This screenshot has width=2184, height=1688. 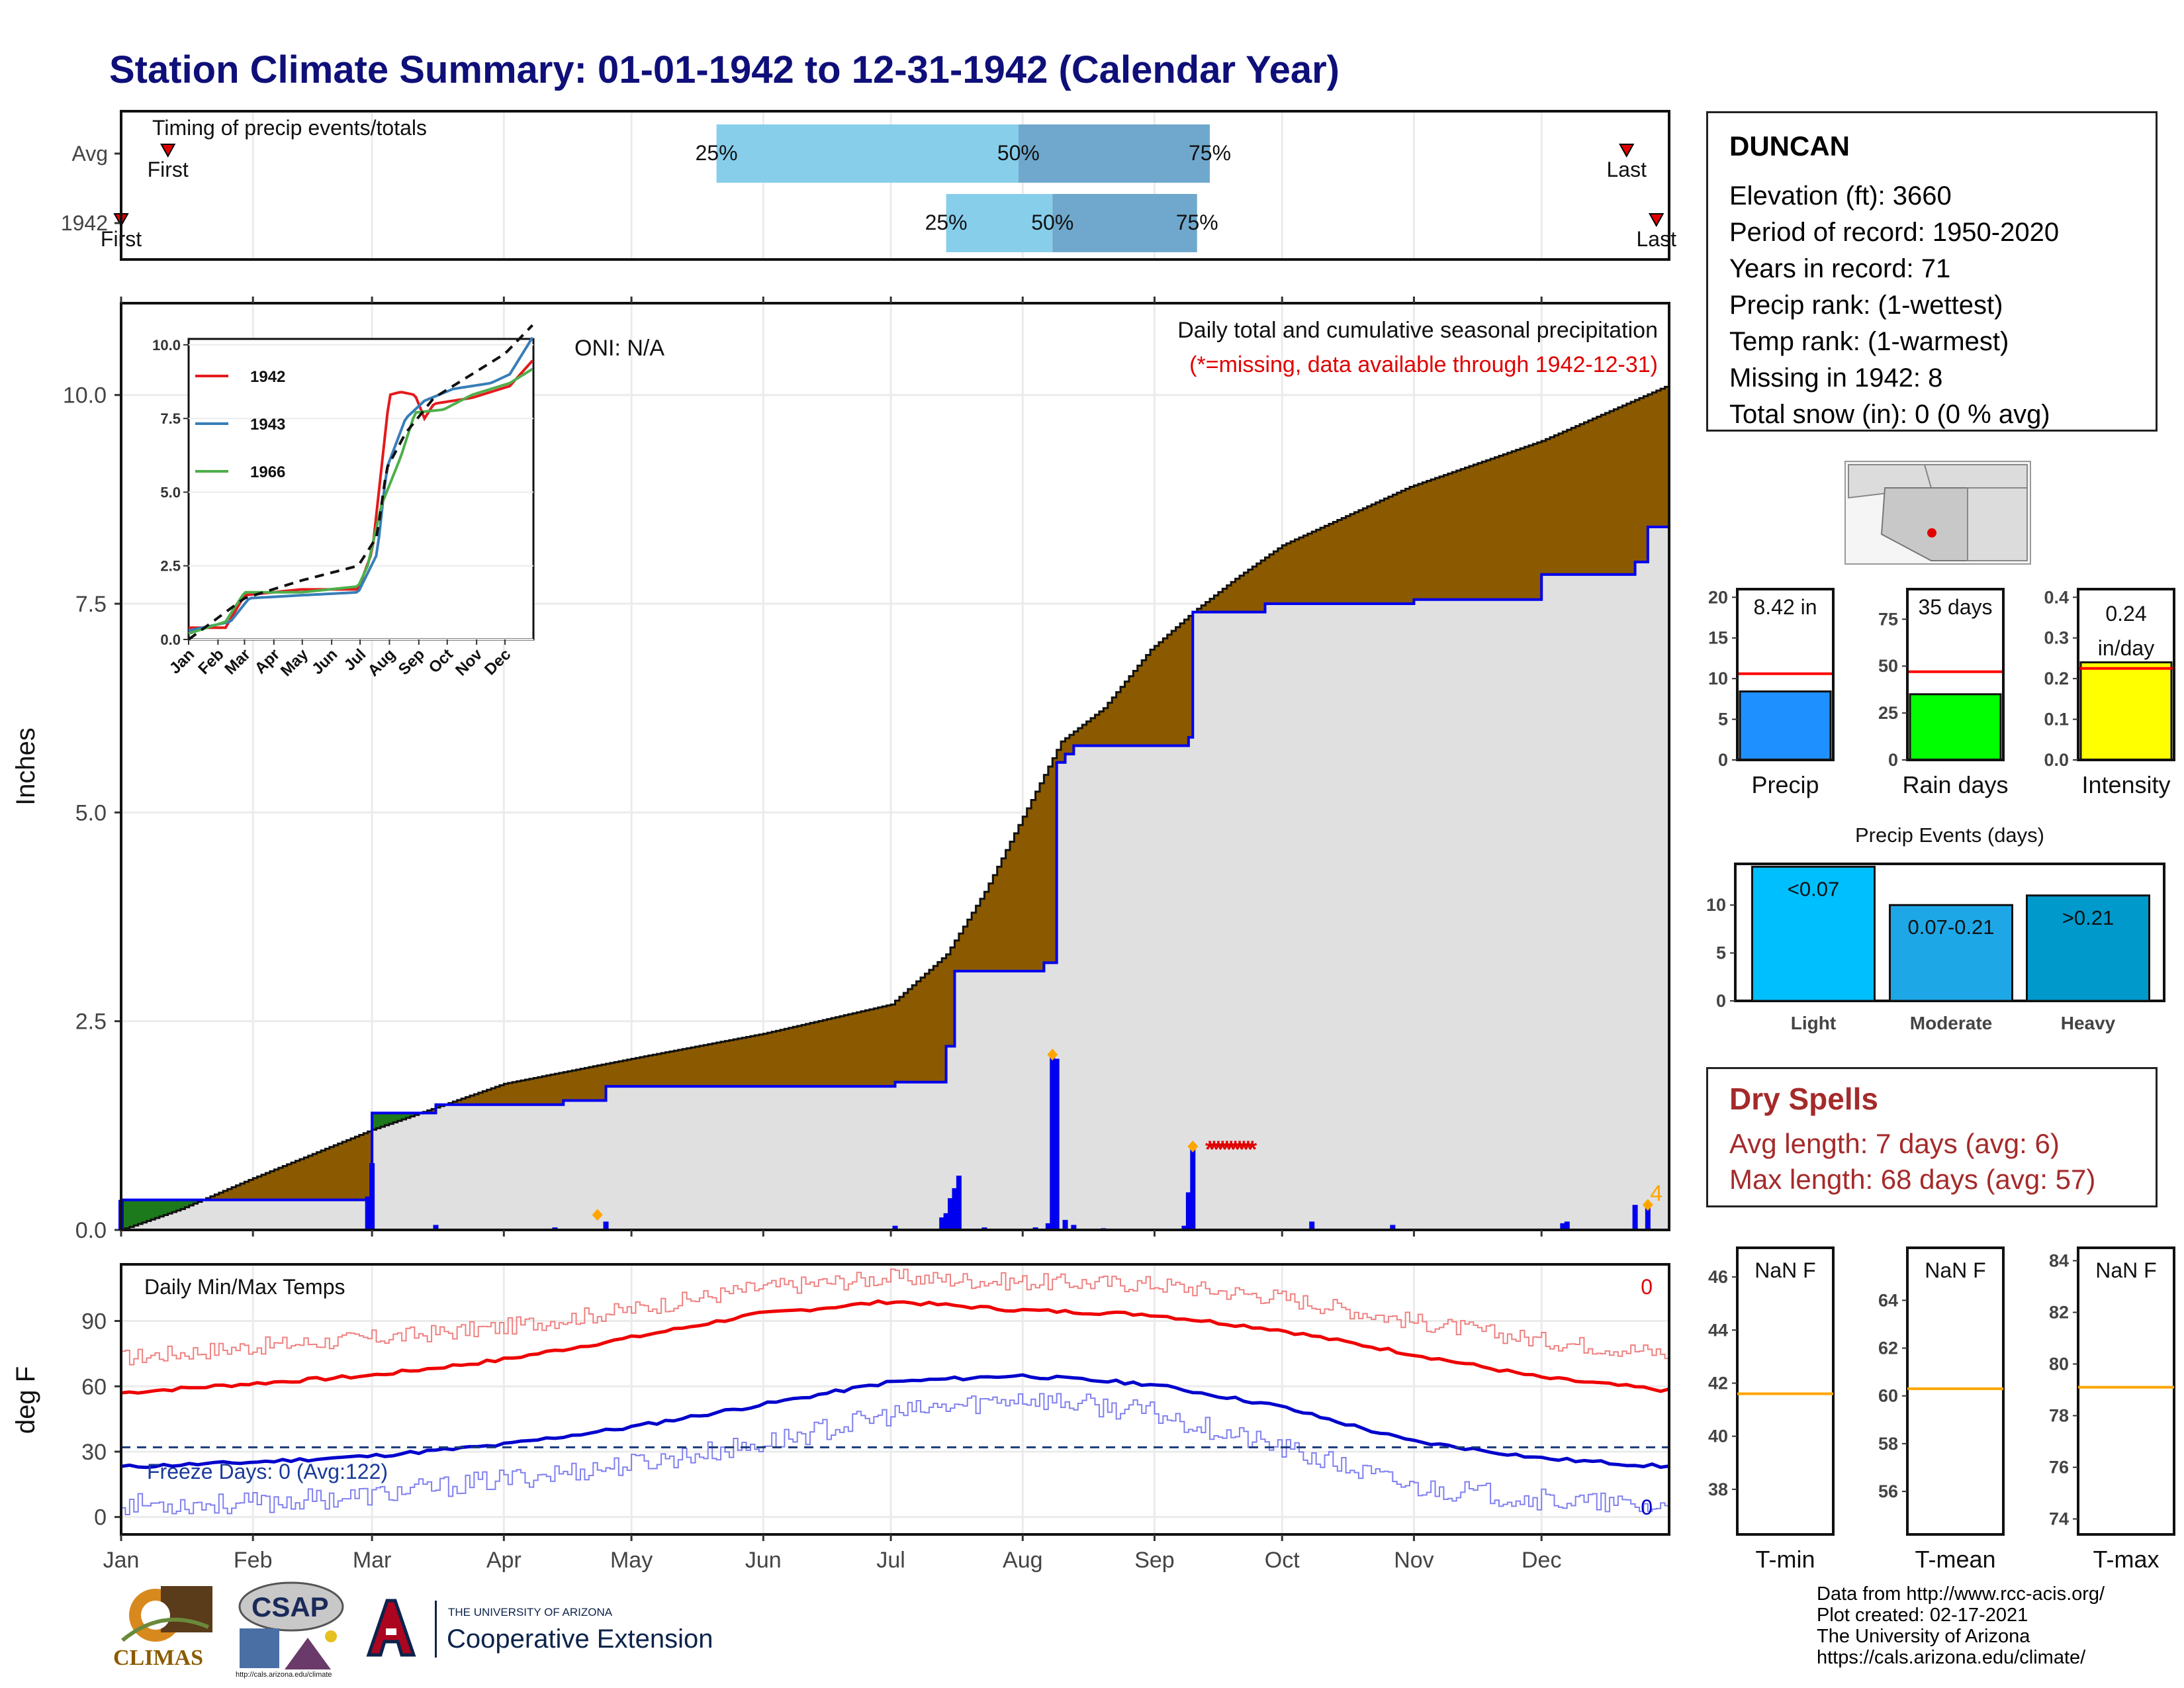 What do you see at coordinates (267, 377) in the screenshot?
I see `inset-legend-label: 1942` at bounding box center [267, 377].